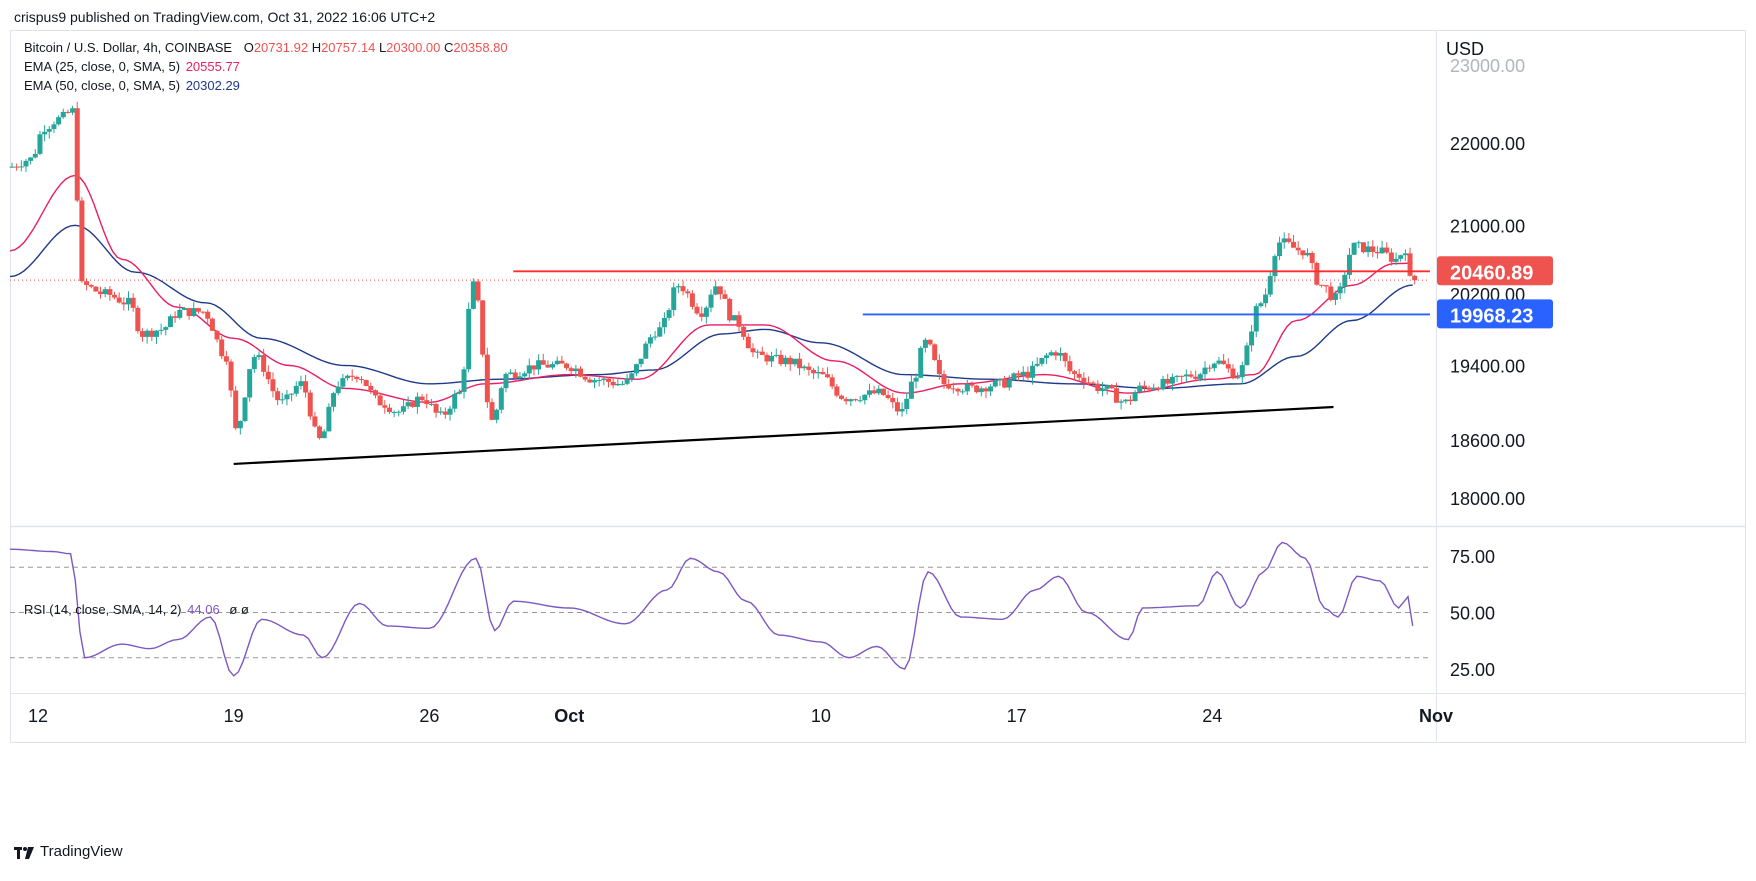  Describe the element at coordinates (1472, 614) in the screenshot. I see `rsi-tick-label: 50.00` at that location.